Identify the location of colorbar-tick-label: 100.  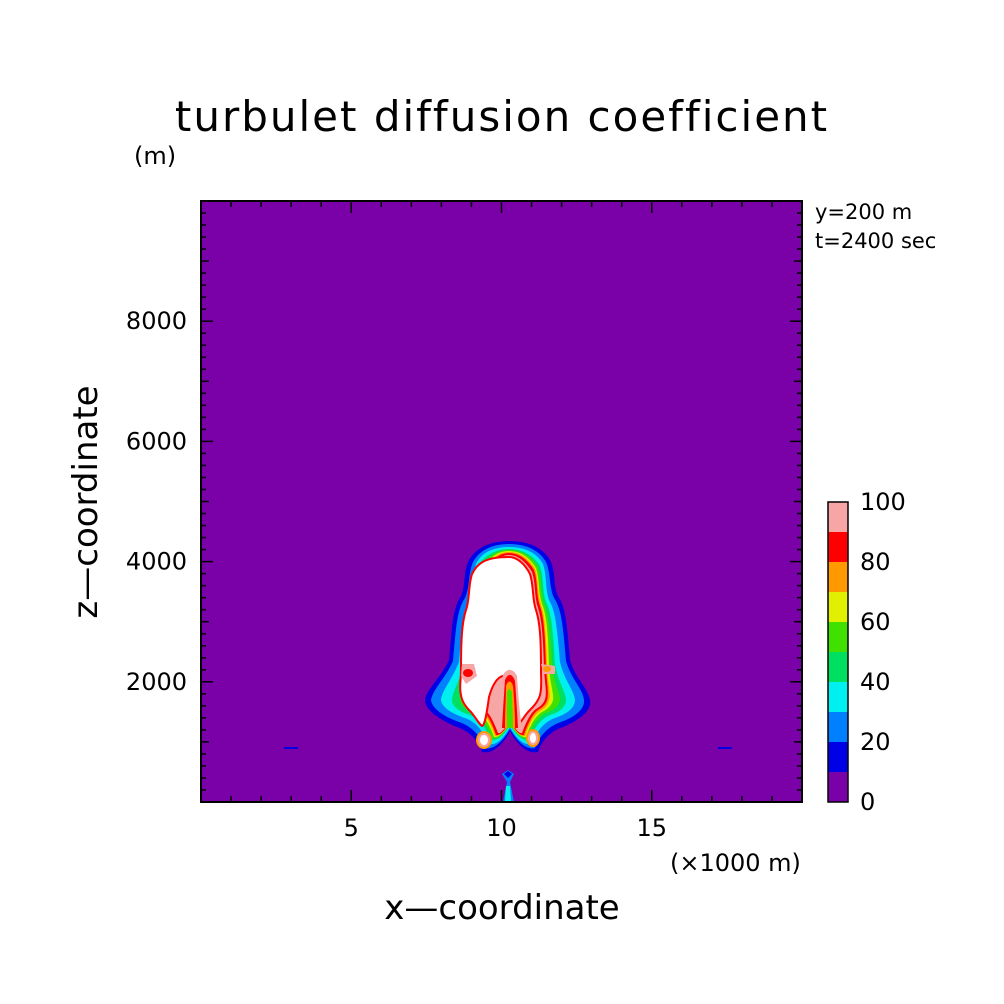
(883, 502).